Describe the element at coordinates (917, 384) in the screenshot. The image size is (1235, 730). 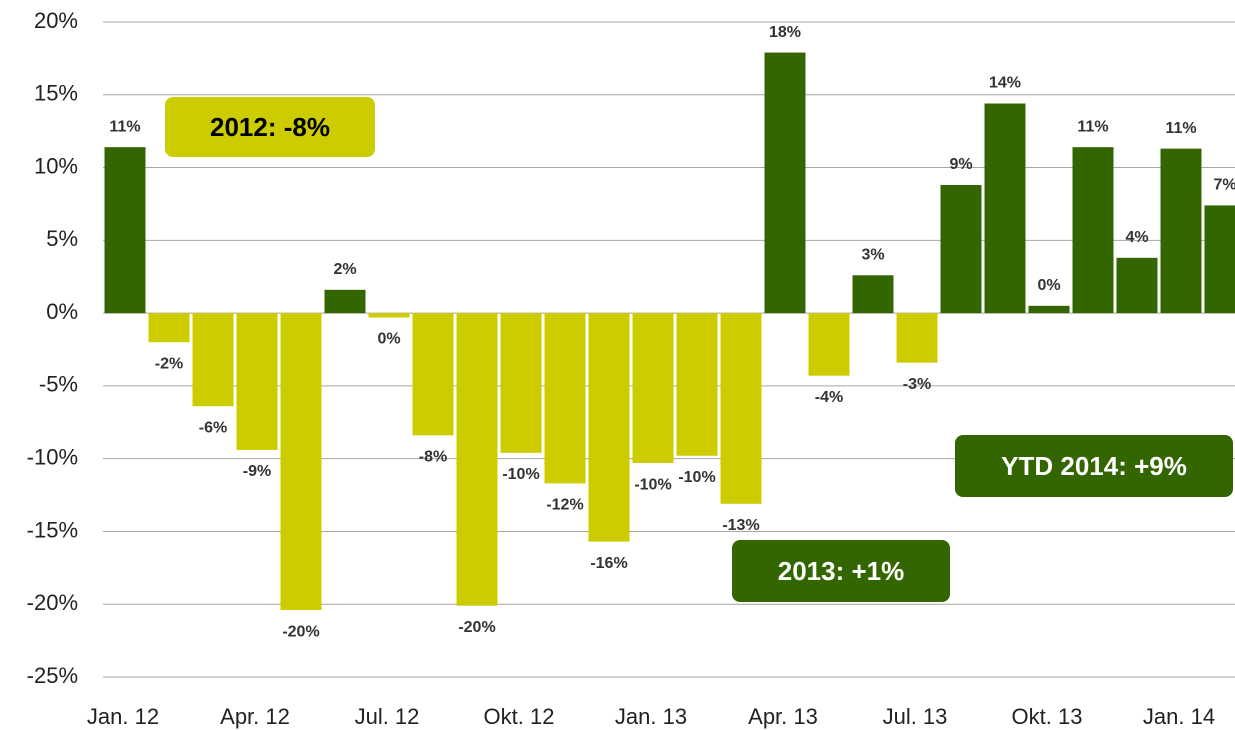
I see `value-label: -3%` at that location.